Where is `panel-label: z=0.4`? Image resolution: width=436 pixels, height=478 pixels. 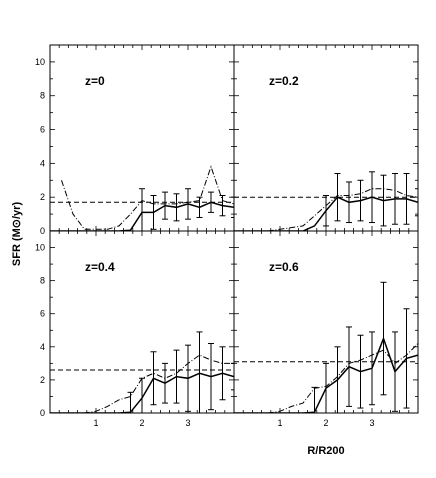
panel-label: z=0.4 is located at coordinates (100, 267).